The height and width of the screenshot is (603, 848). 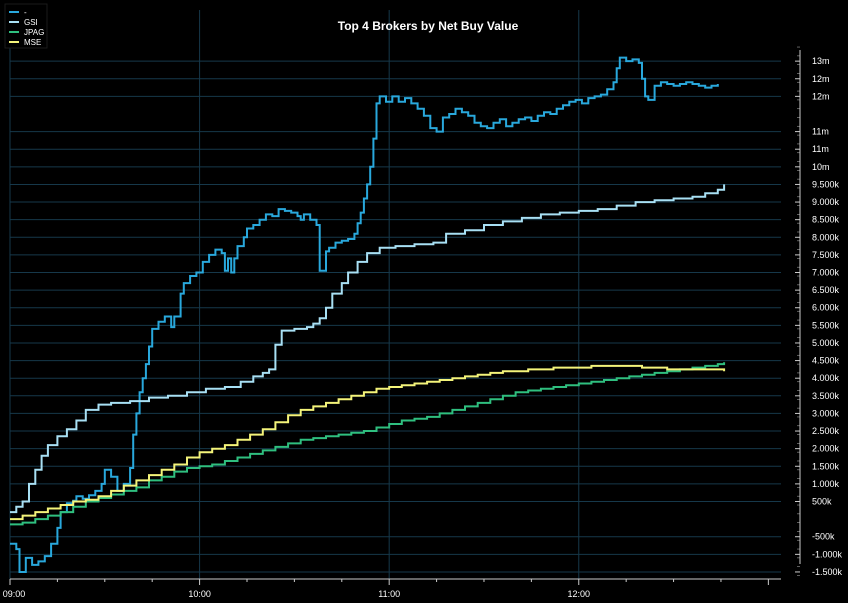 I want to click on y-tick-label: 8.500k, so click(x=826, y=220).